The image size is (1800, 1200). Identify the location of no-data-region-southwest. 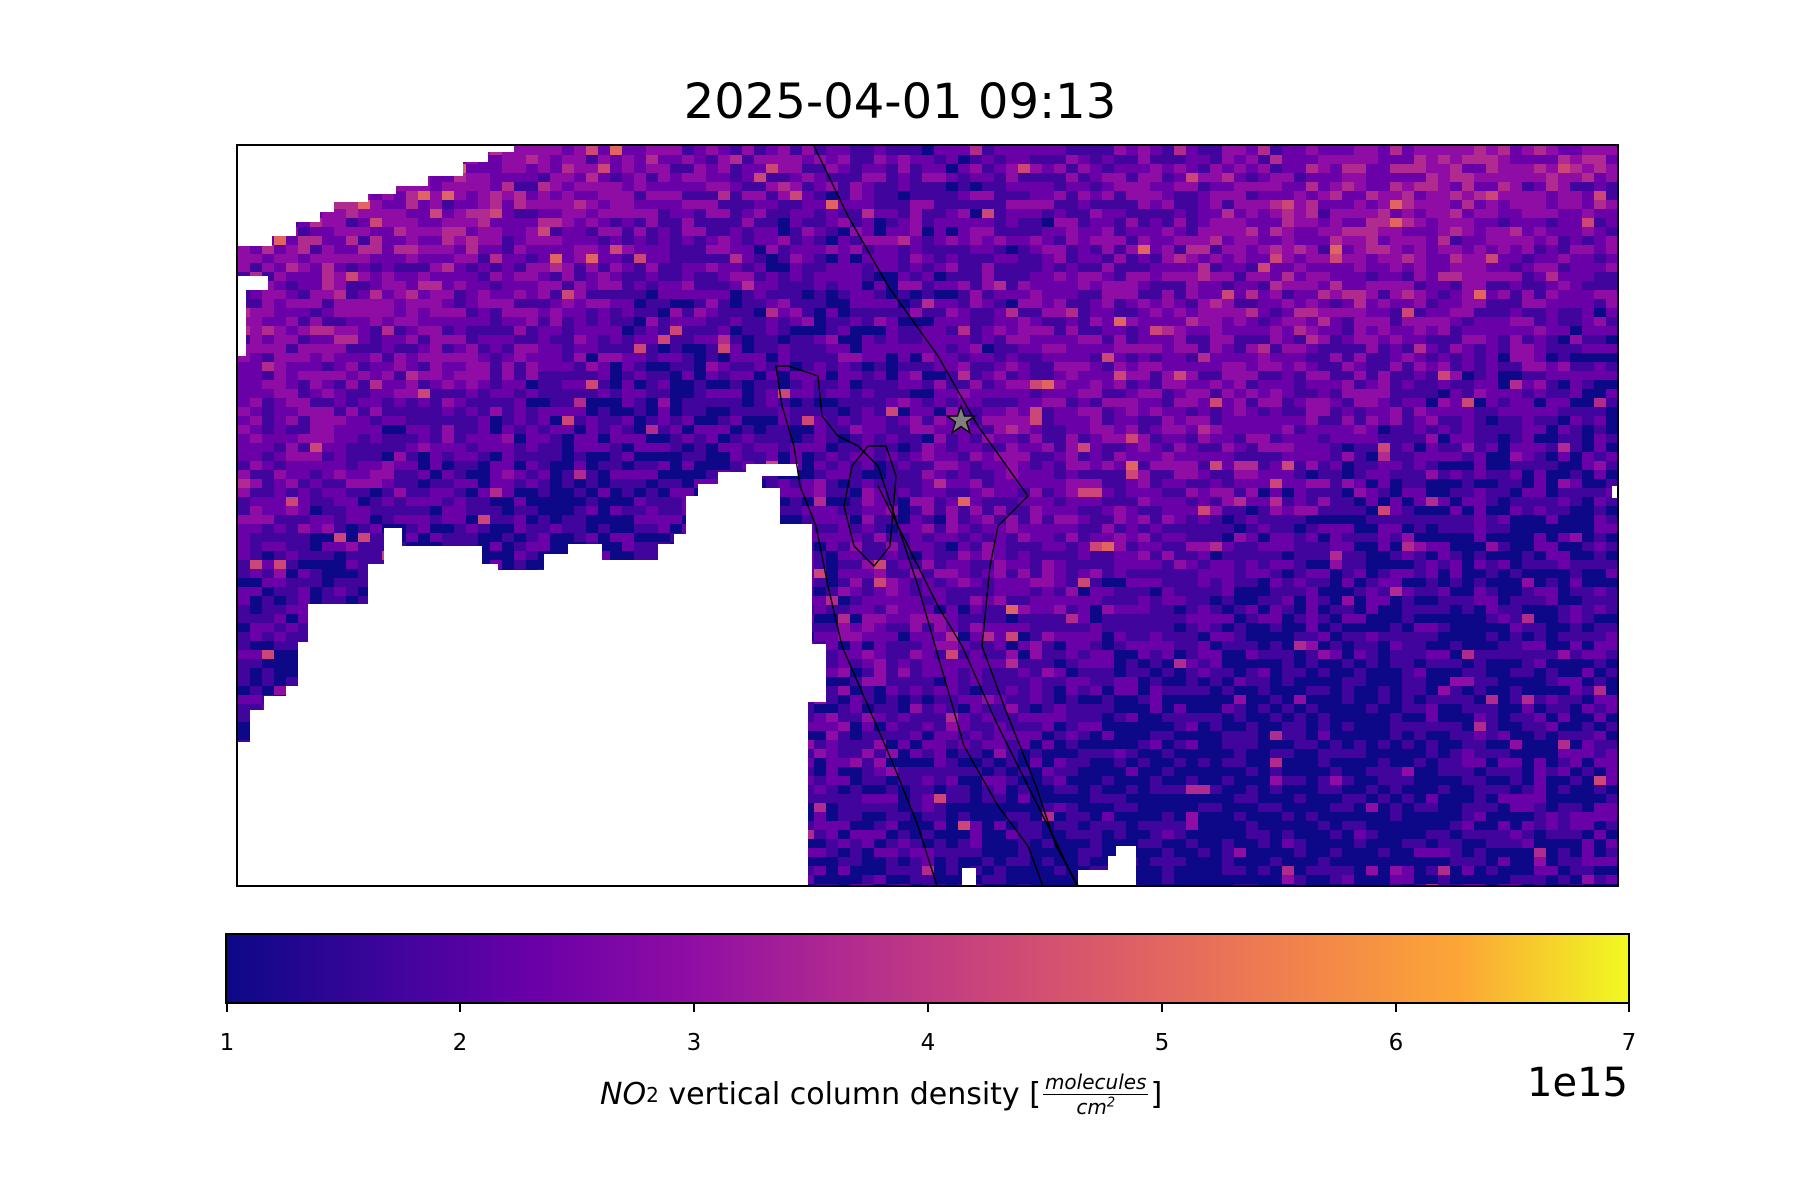
(532, 674).